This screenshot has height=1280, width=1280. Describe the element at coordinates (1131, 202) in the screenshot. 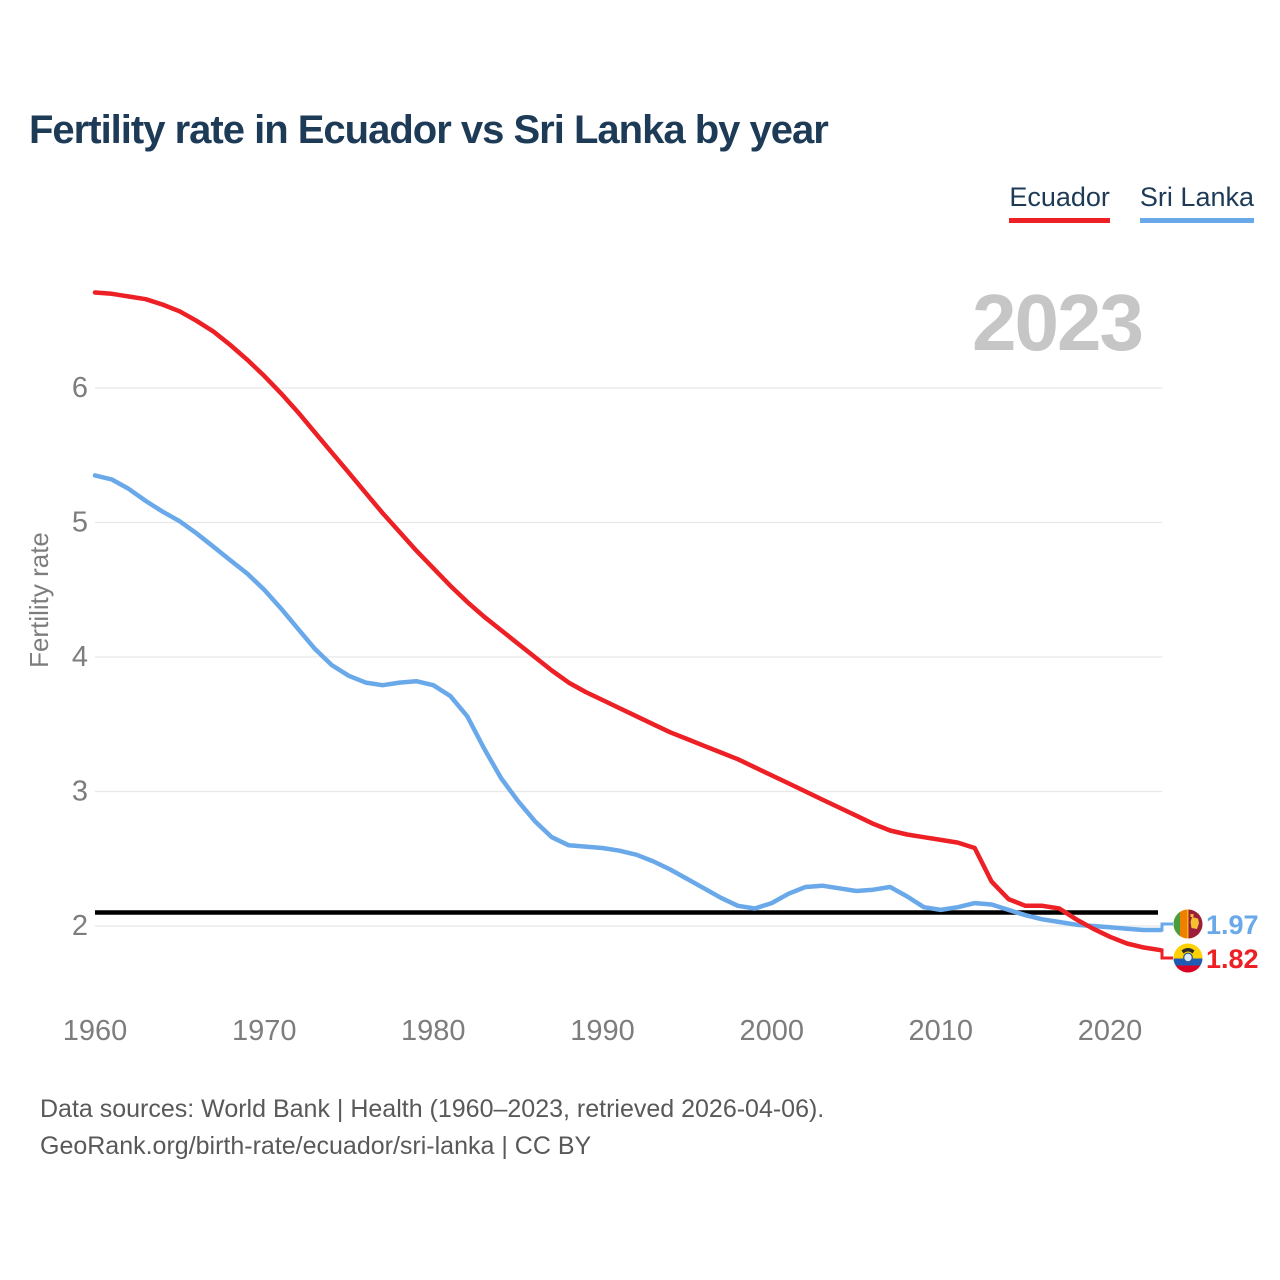

I see `legend: Ecuador Sri Lanka` at that location.